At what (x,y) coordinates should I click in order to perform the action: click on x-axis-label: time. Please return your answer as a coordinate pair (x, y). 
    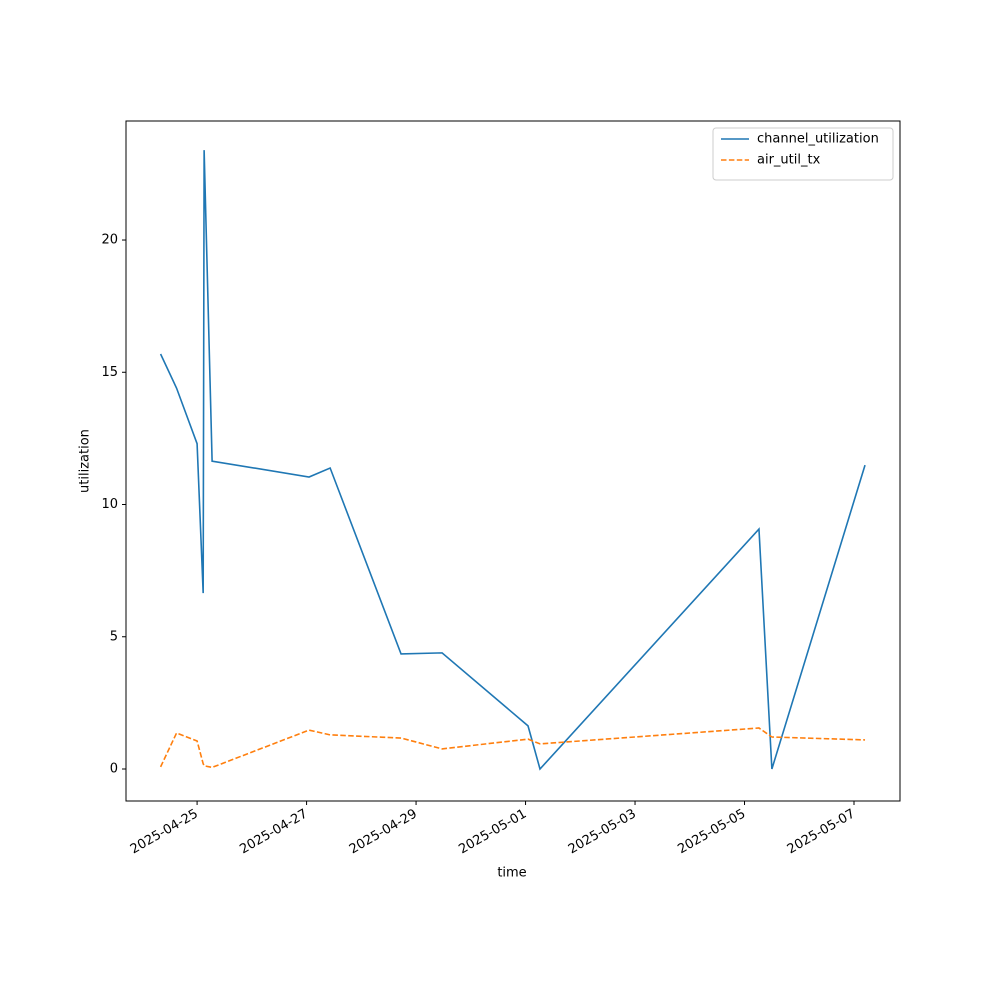
    Looking at the image, I should click on (511, 873).